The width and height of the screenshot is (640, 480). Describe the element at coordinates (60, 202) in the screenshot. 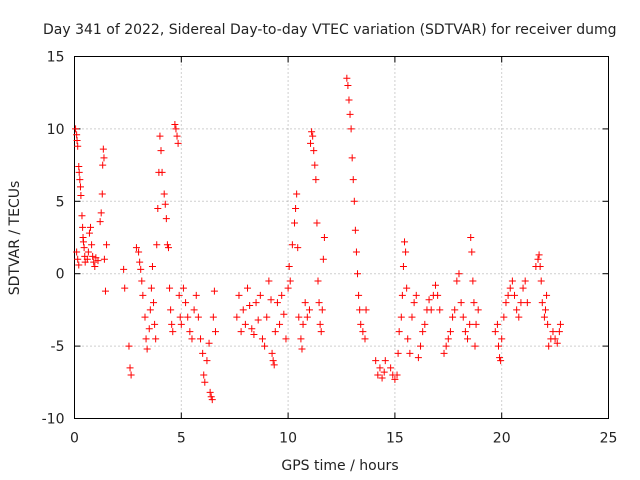

I see `y-tick-label: 5` at that location.